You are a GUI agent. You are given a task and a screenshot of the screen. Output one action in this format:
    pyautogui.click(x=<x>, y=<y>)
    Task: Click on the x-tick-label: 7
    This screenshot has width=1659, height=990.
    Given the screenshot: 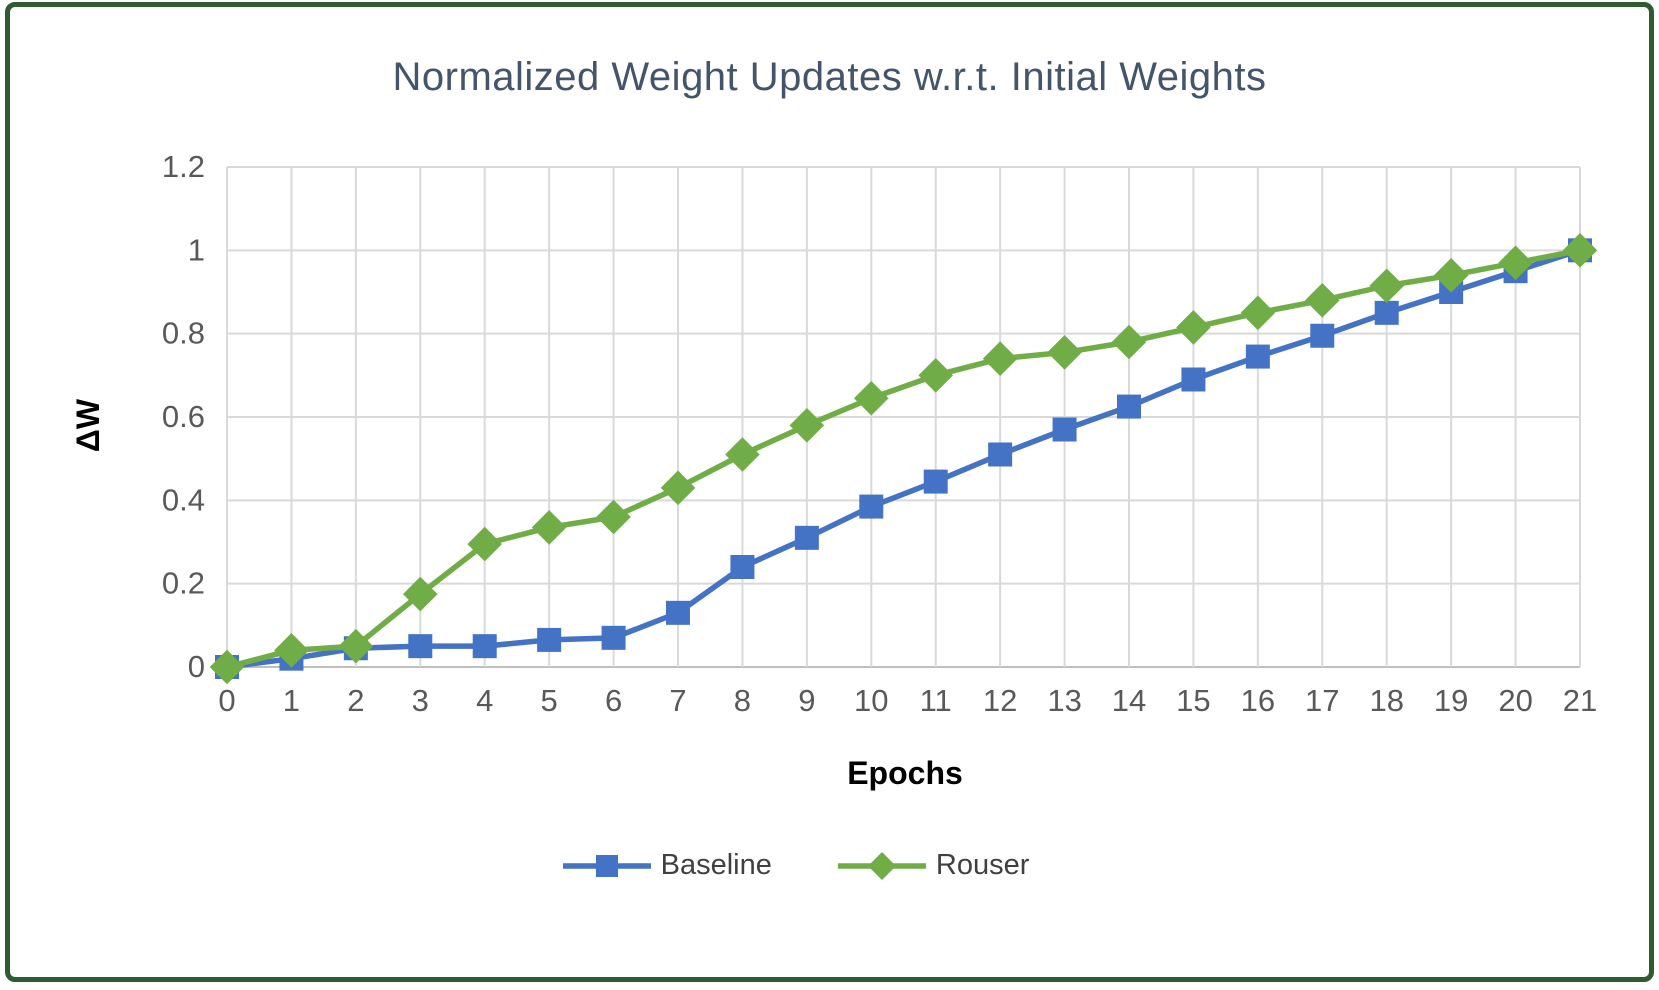 What is the action you would take?
    pyautogui.click(x=677, y=700)
    